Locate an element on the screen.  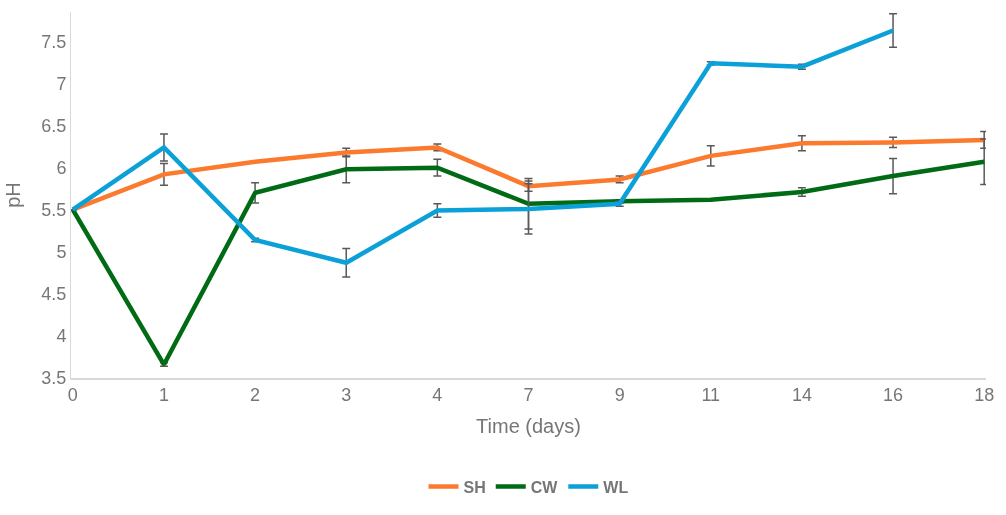
x-tick-label: 4 is located at coordinates (437, 395).